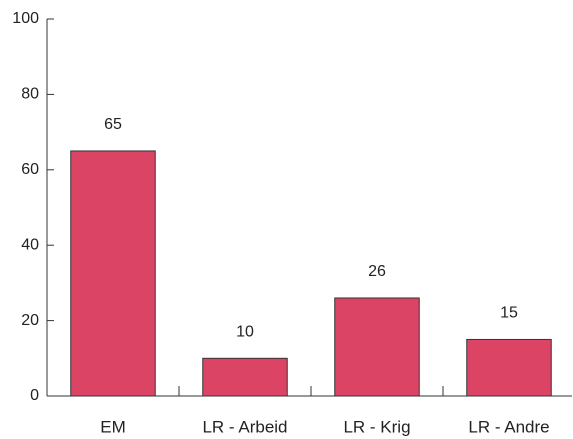 This screenshot has height=439, width=573. What do you see at coordinates (113, 124) in the screenshot?
I see `data-label: 65` at bounding box center [113, 124].